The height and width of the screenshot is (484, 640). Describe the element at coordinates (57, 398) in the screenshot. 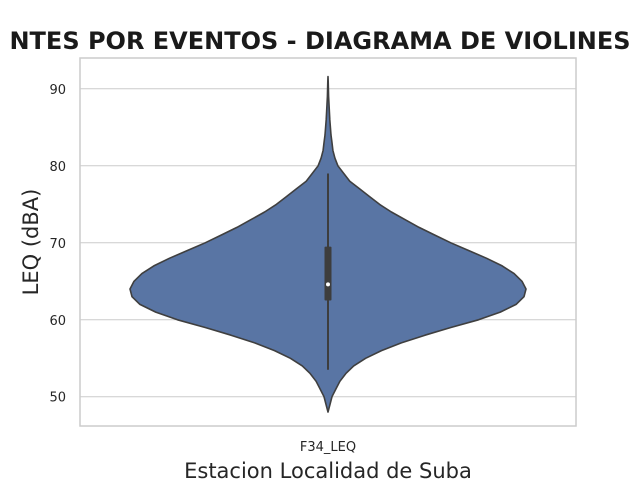

I see `y-tick-label-50: 50` at that location.